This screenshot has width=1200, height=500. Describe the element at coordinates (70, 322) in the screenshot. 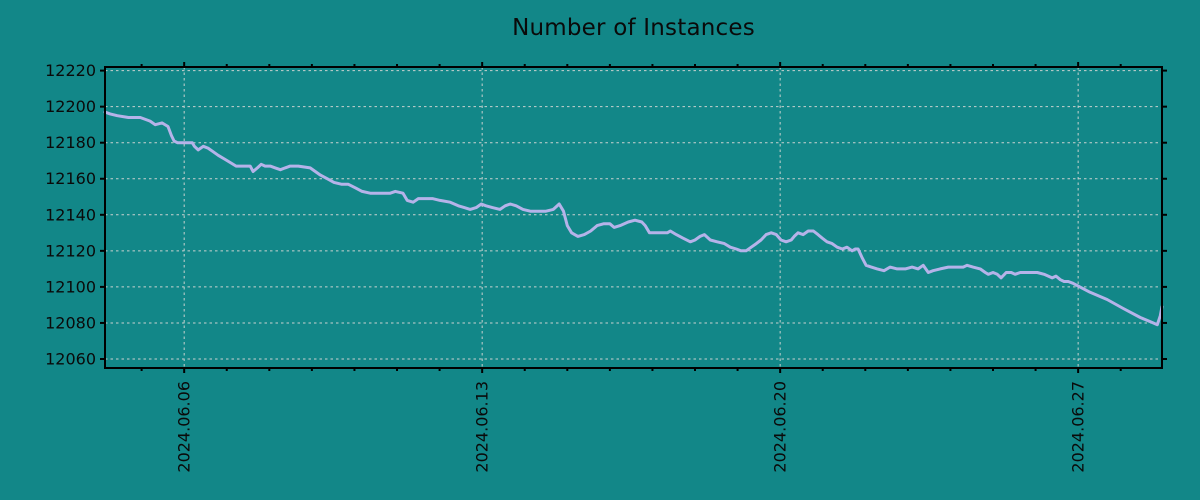

I see `y-tick-label: 12080` at that location.